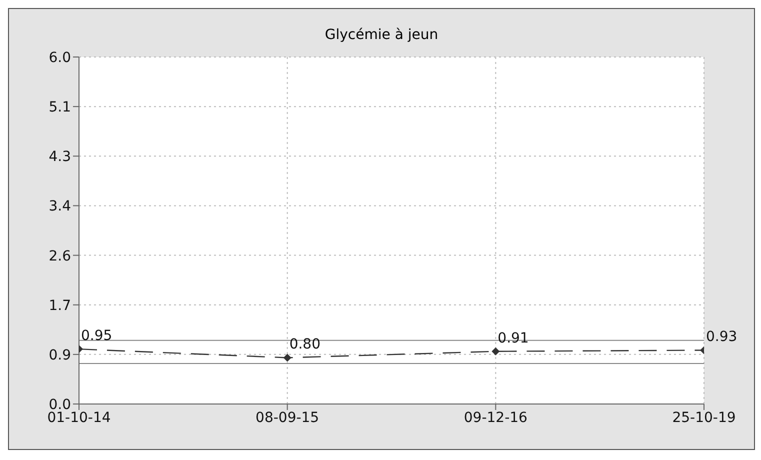  Describe the element at coordinates (704, 418) in the screenshot. I see `x-tick-label: 25-10-19` at that location.